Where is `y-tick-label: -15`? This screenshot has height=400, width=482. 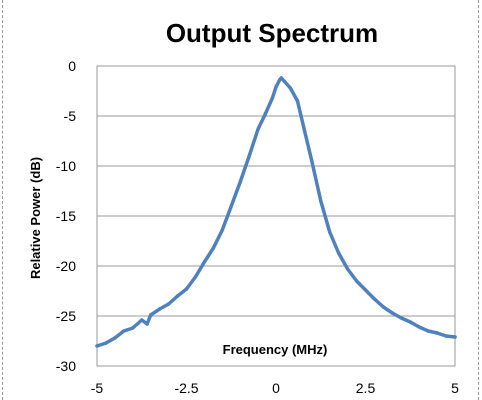 y-tick-label: -15 is located at coordinates (66, 216).